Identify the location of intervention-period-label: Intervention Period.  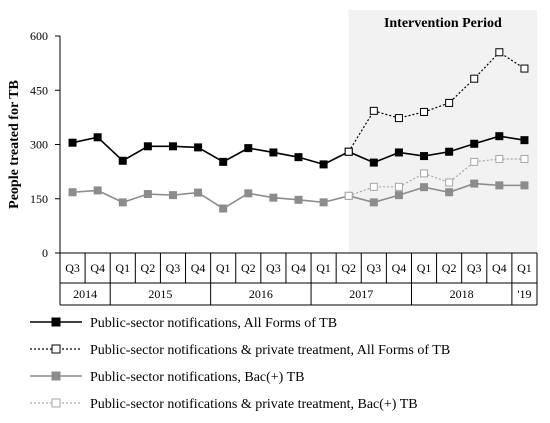
(443, 23).